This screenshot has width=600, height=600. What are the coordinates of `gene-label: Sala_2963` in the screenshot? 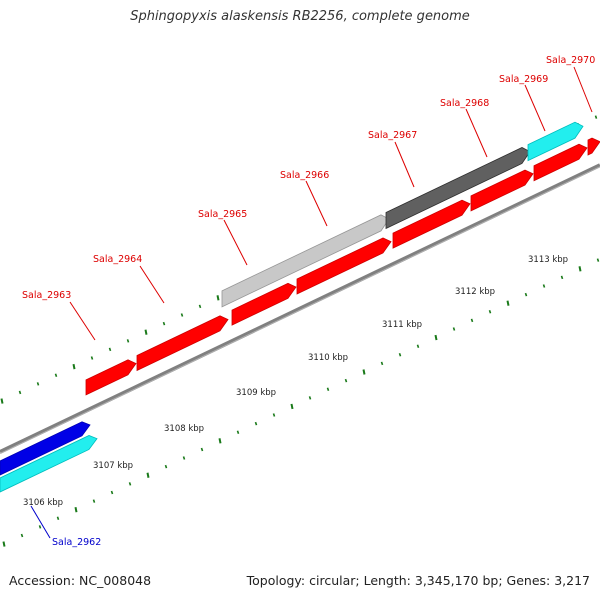 It's located at (46, 295).